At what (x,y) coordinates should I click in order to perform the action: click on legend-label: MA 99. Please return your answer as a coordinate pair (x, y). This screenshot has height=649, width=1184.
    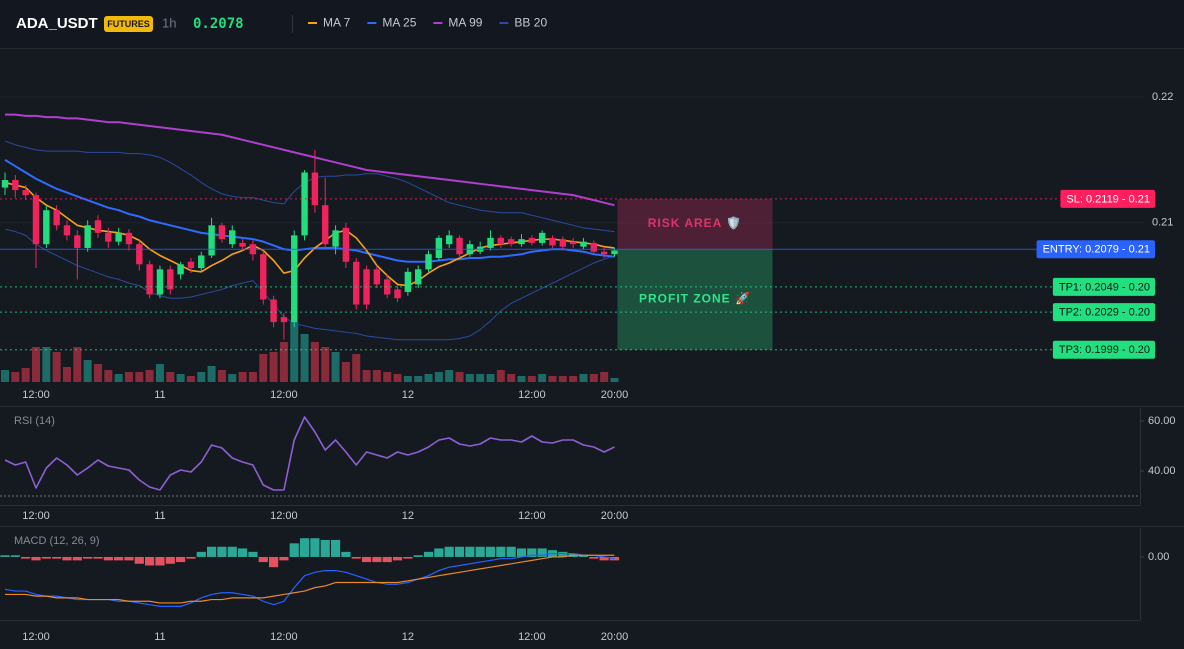
    Looking at the image, I should click on (465, 23).